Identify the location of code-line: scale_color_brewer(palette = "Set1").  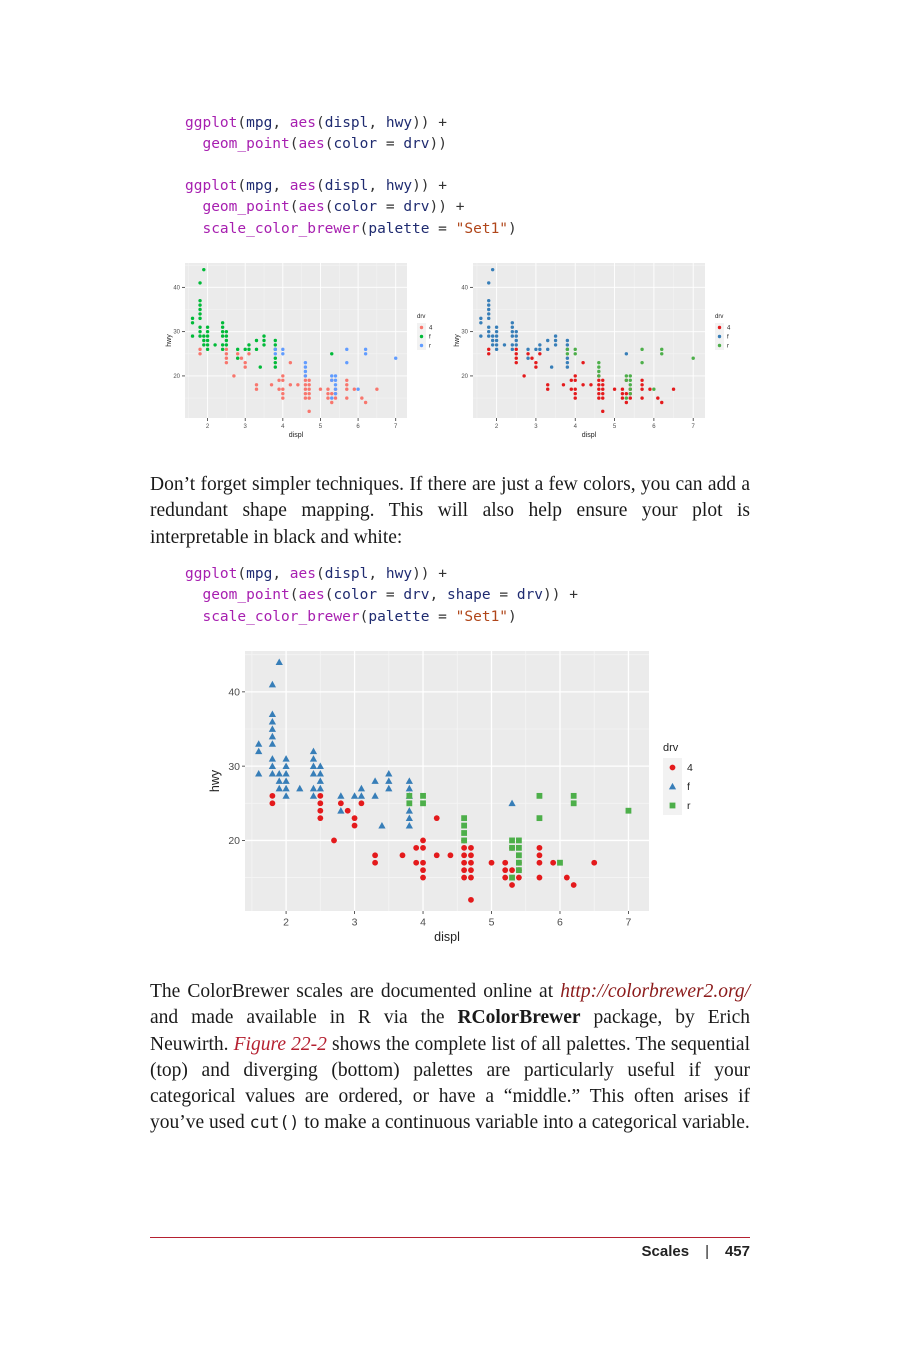
(359, 228).